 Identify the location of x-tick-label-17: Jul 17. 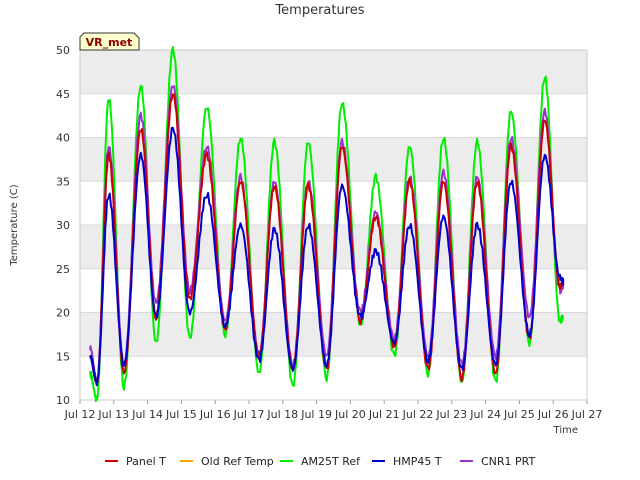
(249, 414).